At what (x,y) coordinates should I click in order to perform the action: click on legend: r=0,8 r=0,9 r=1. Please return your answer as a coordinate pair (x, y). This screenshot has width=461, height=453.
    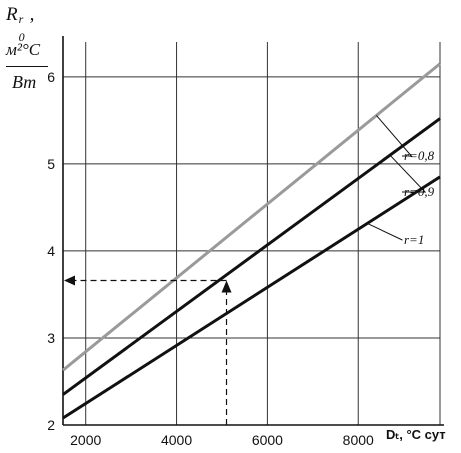
    Looking at the image, I should click on (401, 181).